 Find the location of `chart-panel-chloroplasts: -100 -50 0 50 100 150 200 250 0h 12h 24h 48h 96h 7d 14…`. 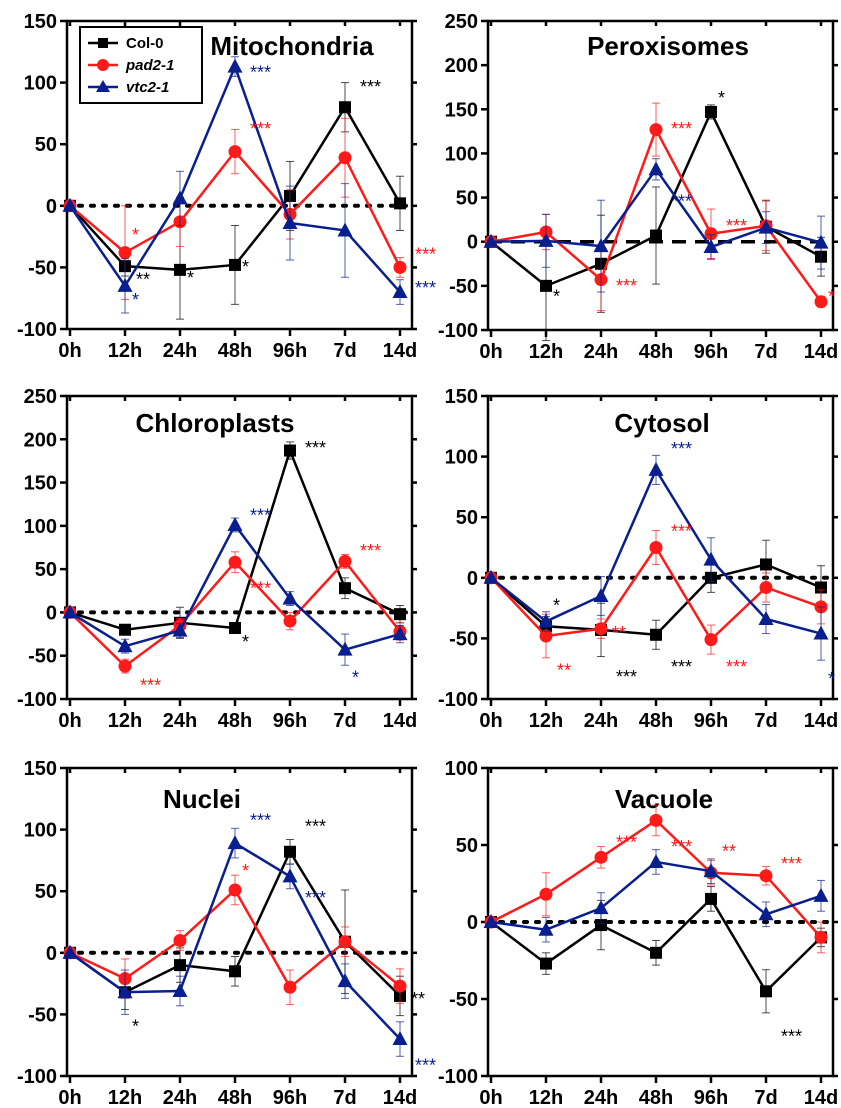

chart-panel-chloroplasts: -100 -50 0 50 100 150 200 250 0h 12h 24h 48h 96h 7d 14… is located at coordinates (217, 559).